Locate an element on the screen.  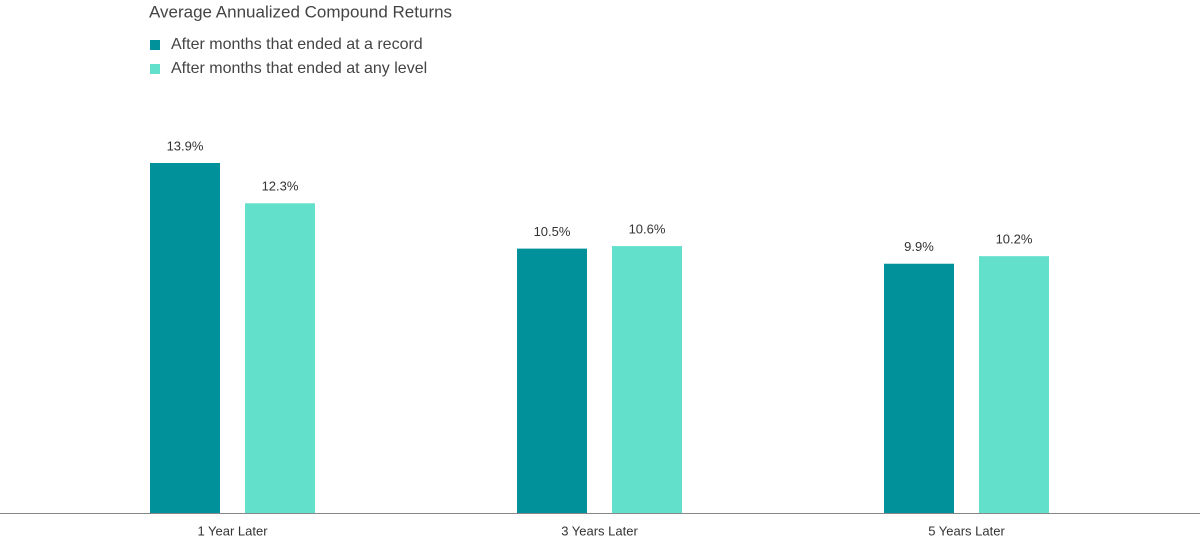
value-label: 10.2% is located at coordinates (1014, 239).